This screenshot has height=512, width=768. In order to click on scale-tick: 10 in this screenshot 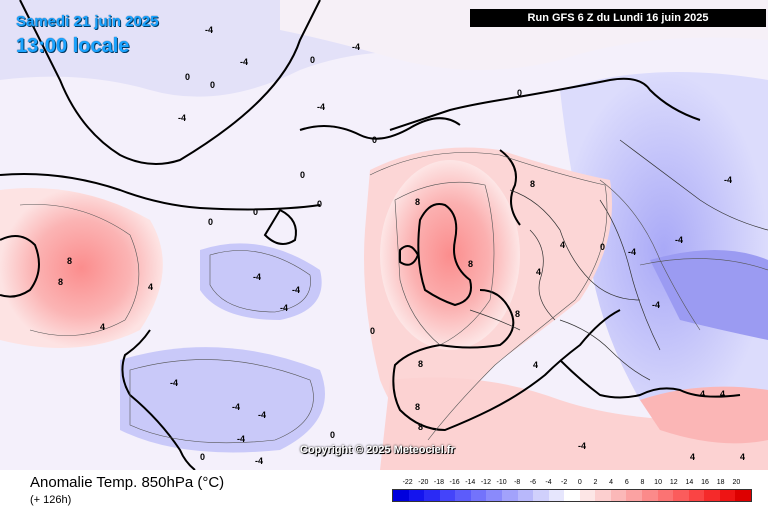, I will do `click(658, 482)`.